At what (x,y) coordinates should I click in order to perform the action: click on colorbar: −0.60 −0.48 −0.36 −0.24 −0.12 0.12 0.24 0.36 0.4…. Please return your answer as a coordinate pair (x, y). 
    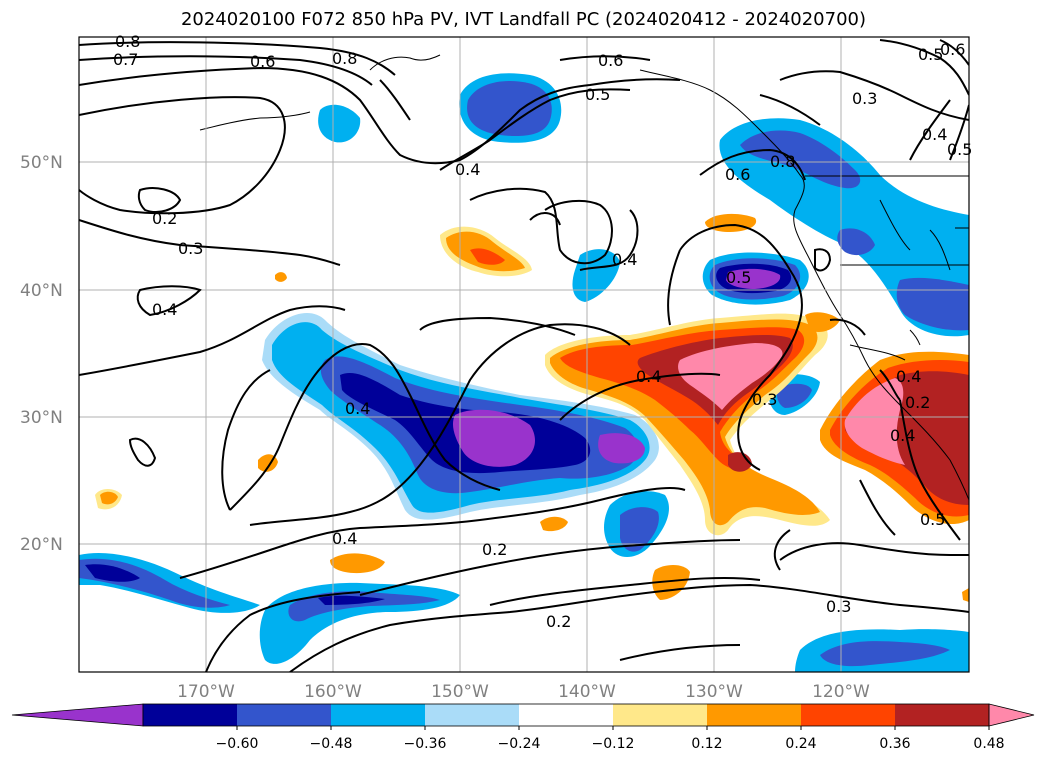
    Looking at the image, I should click on (523, 727).